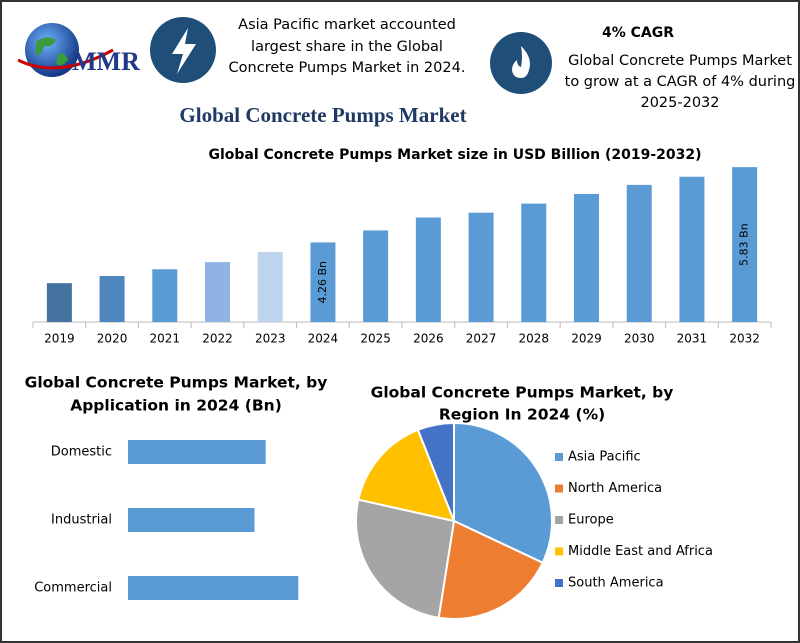 The image size is (800, 643). What do you see at coordinates (586, 339) in the screenshot?
I see `x-tick-label: 2029` at bounding box center [586, 339].